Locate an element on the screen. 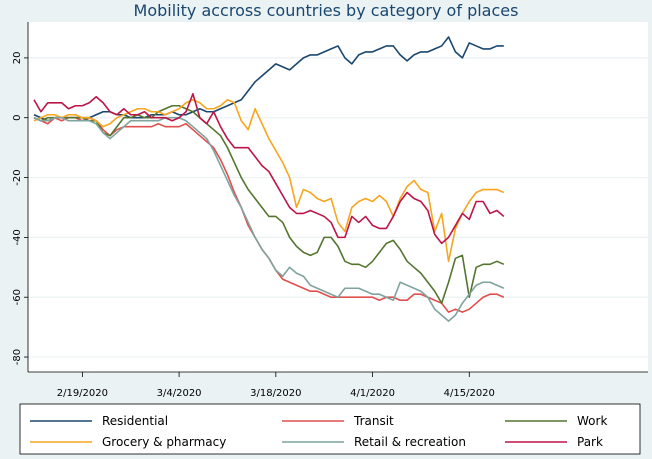  x-tick-label: 3/18/2020 is located at coordinates (275, 393).